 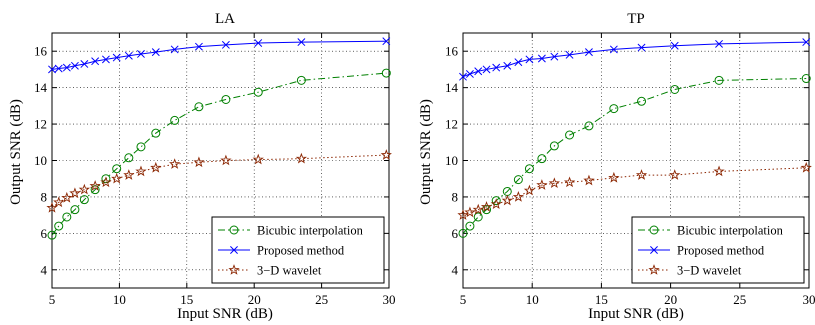 I want to click on x-tick-label: 25, so click(x=739, y=299).